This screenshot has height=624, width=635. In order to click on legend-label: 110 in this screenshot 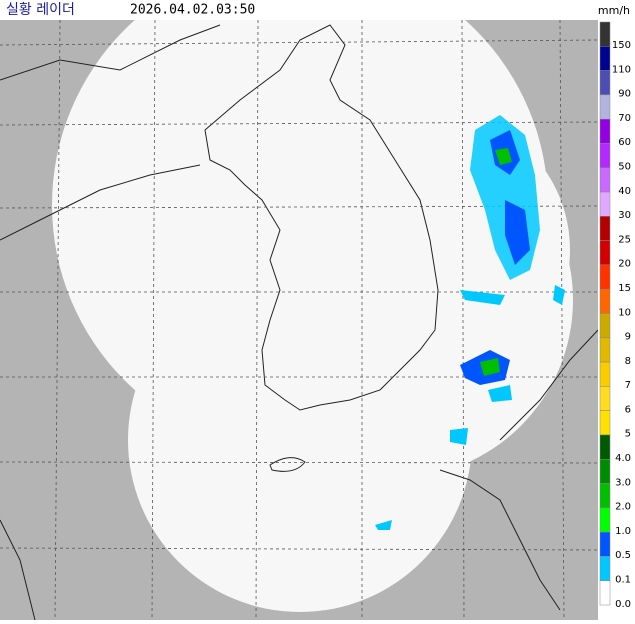, I will do `click(621, 69)`.